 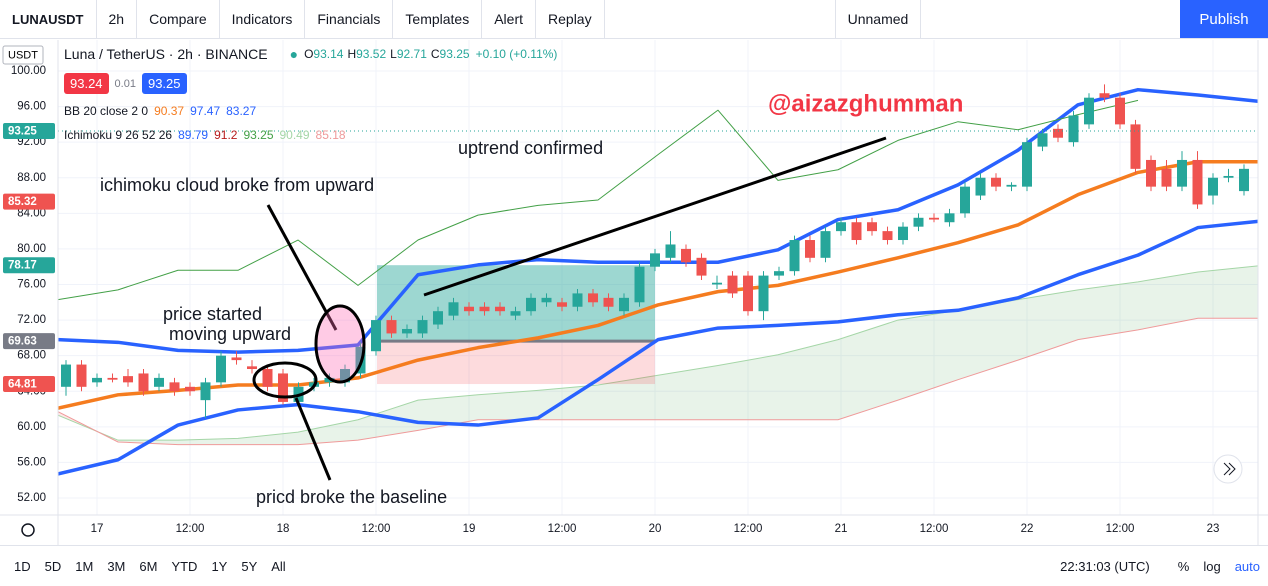 I want to click on ohlc-item: H93.52, so click(x=366, y=54).